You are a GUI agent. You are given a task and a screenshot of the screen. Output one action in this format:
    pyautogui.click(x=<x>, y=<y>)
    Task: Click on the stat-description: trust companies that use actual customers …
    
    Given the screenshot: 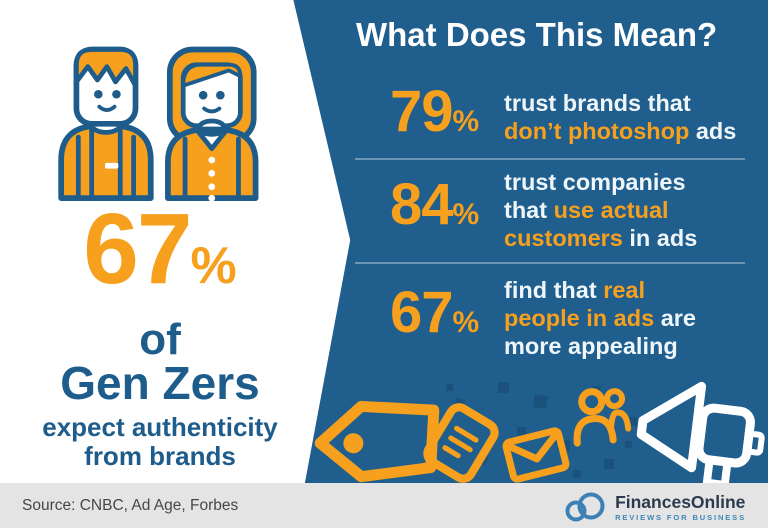 What is the action you would take?
    pyautogui.click(x=601, y=210)
    